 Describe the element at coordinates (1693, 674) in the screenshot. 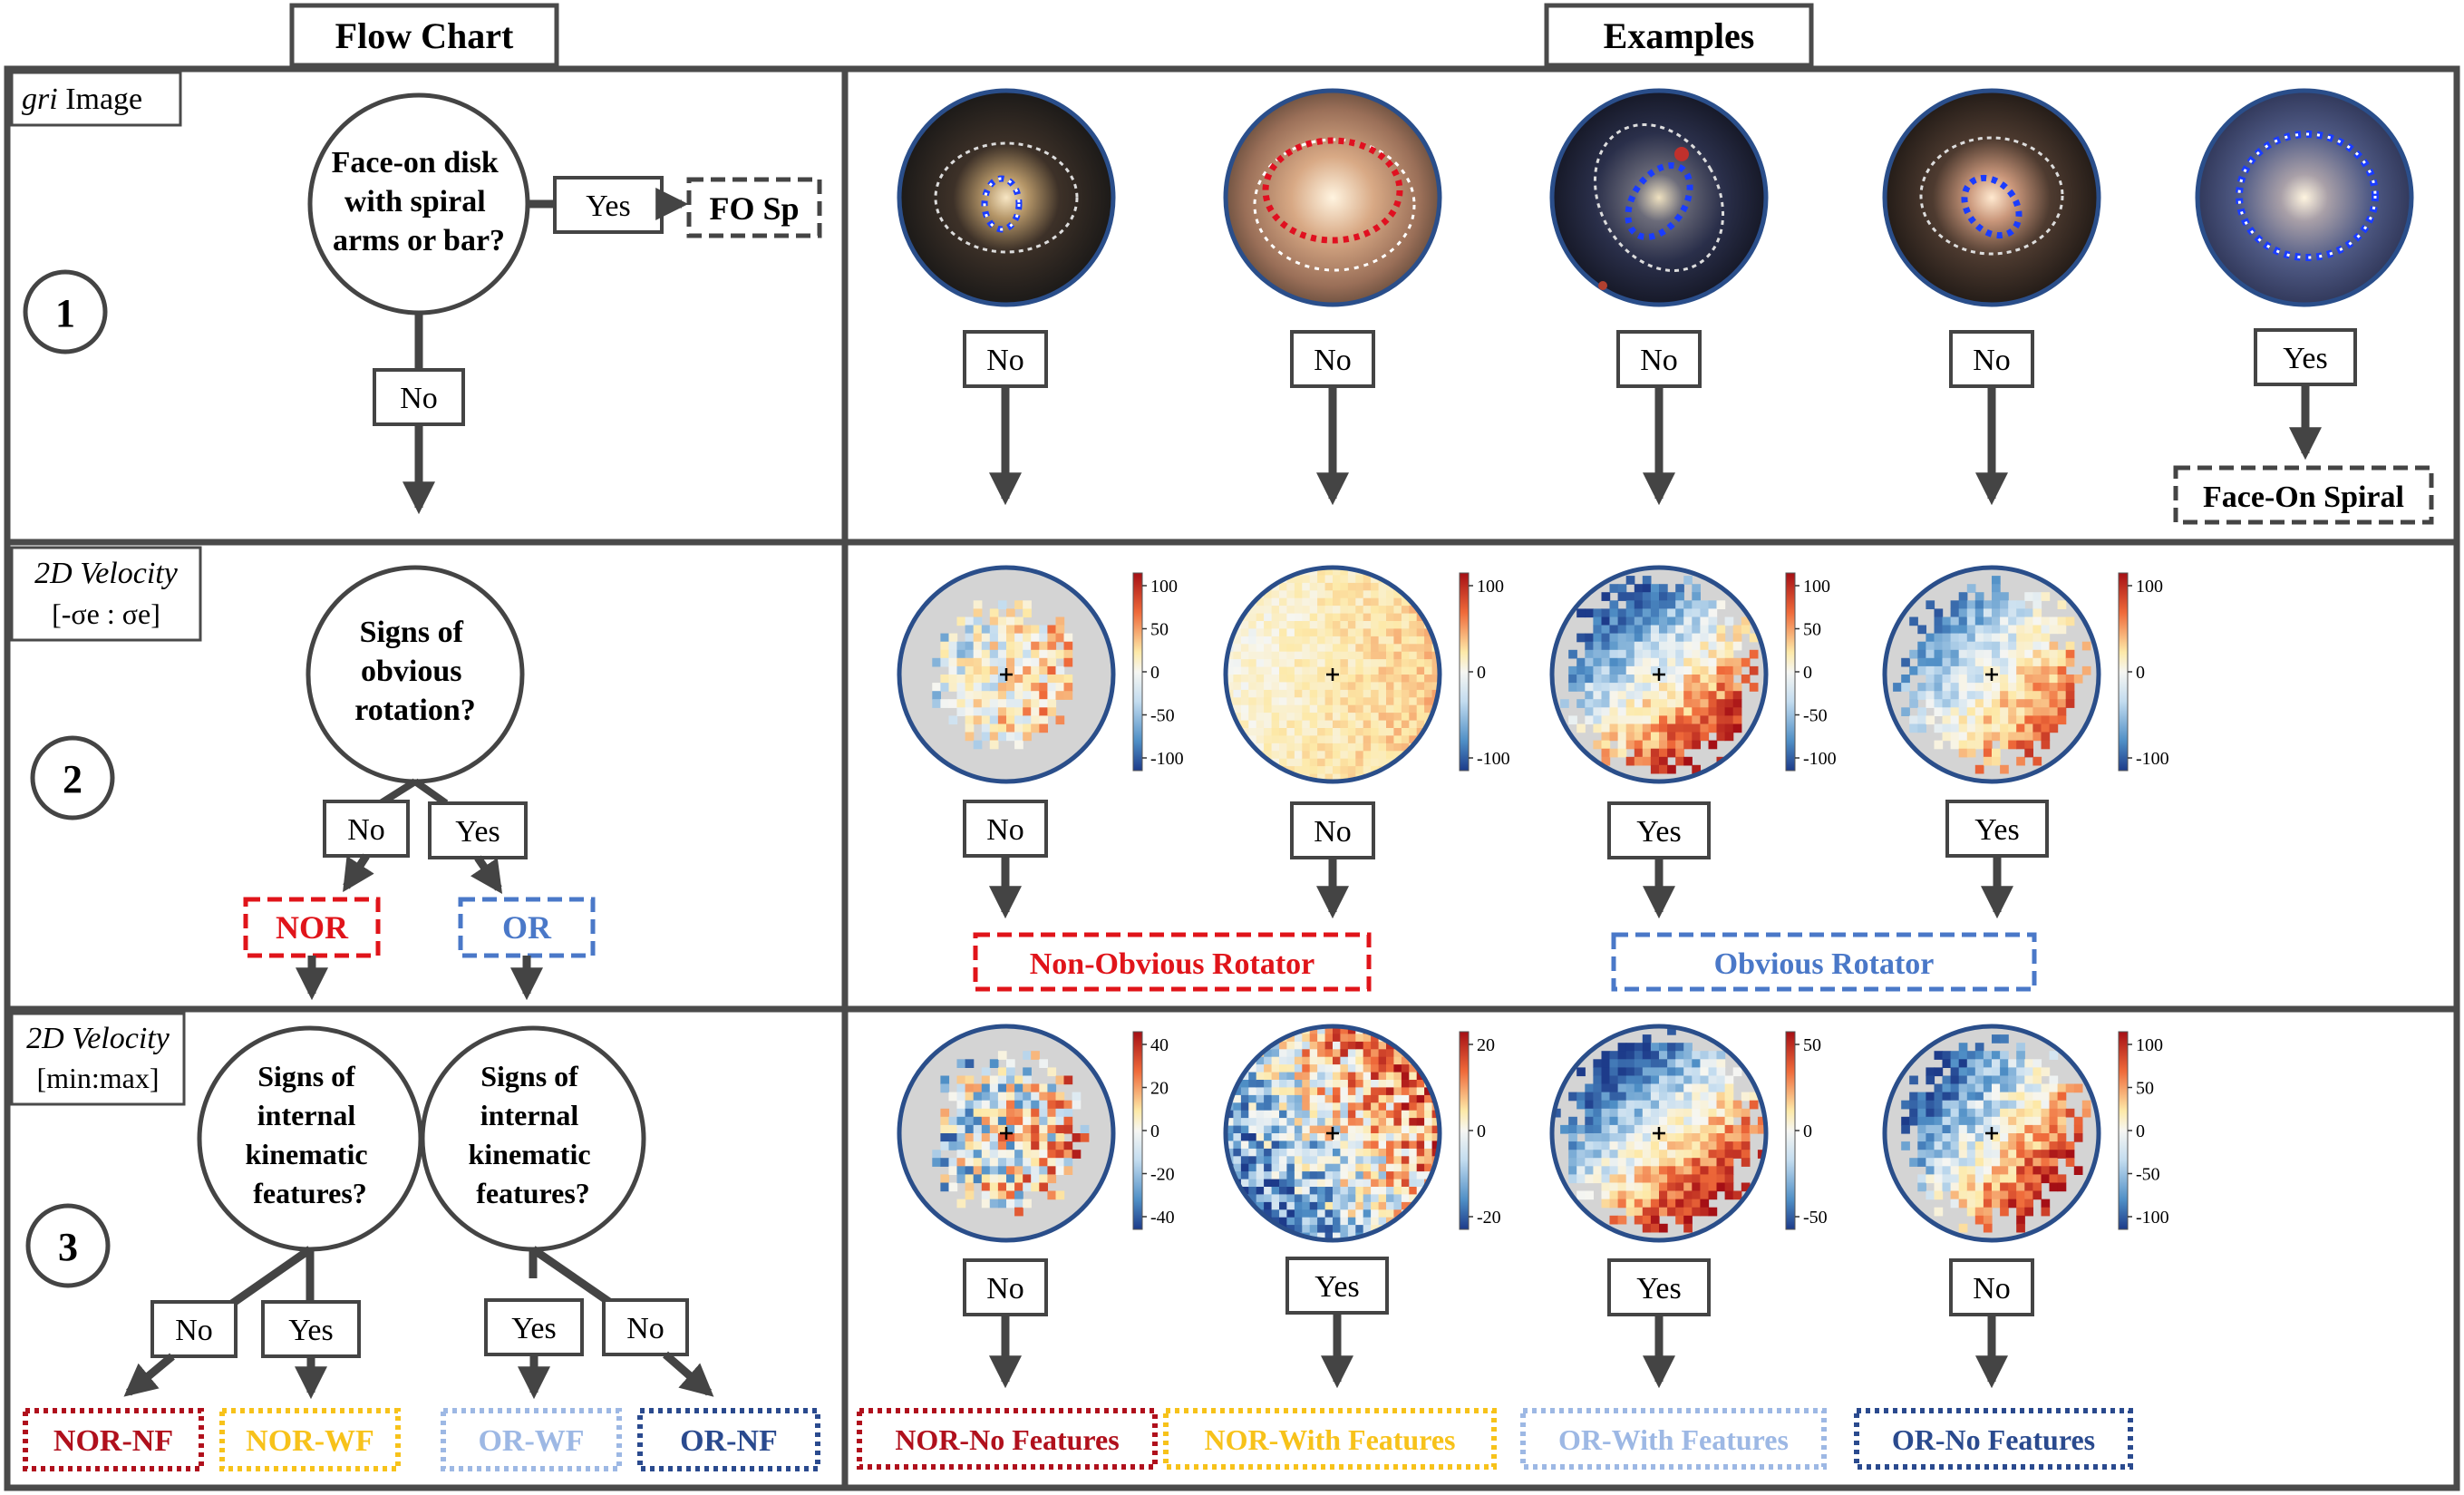

I see `row-2-velocity-map-3: 100 50 0 -50 -100` at that location.